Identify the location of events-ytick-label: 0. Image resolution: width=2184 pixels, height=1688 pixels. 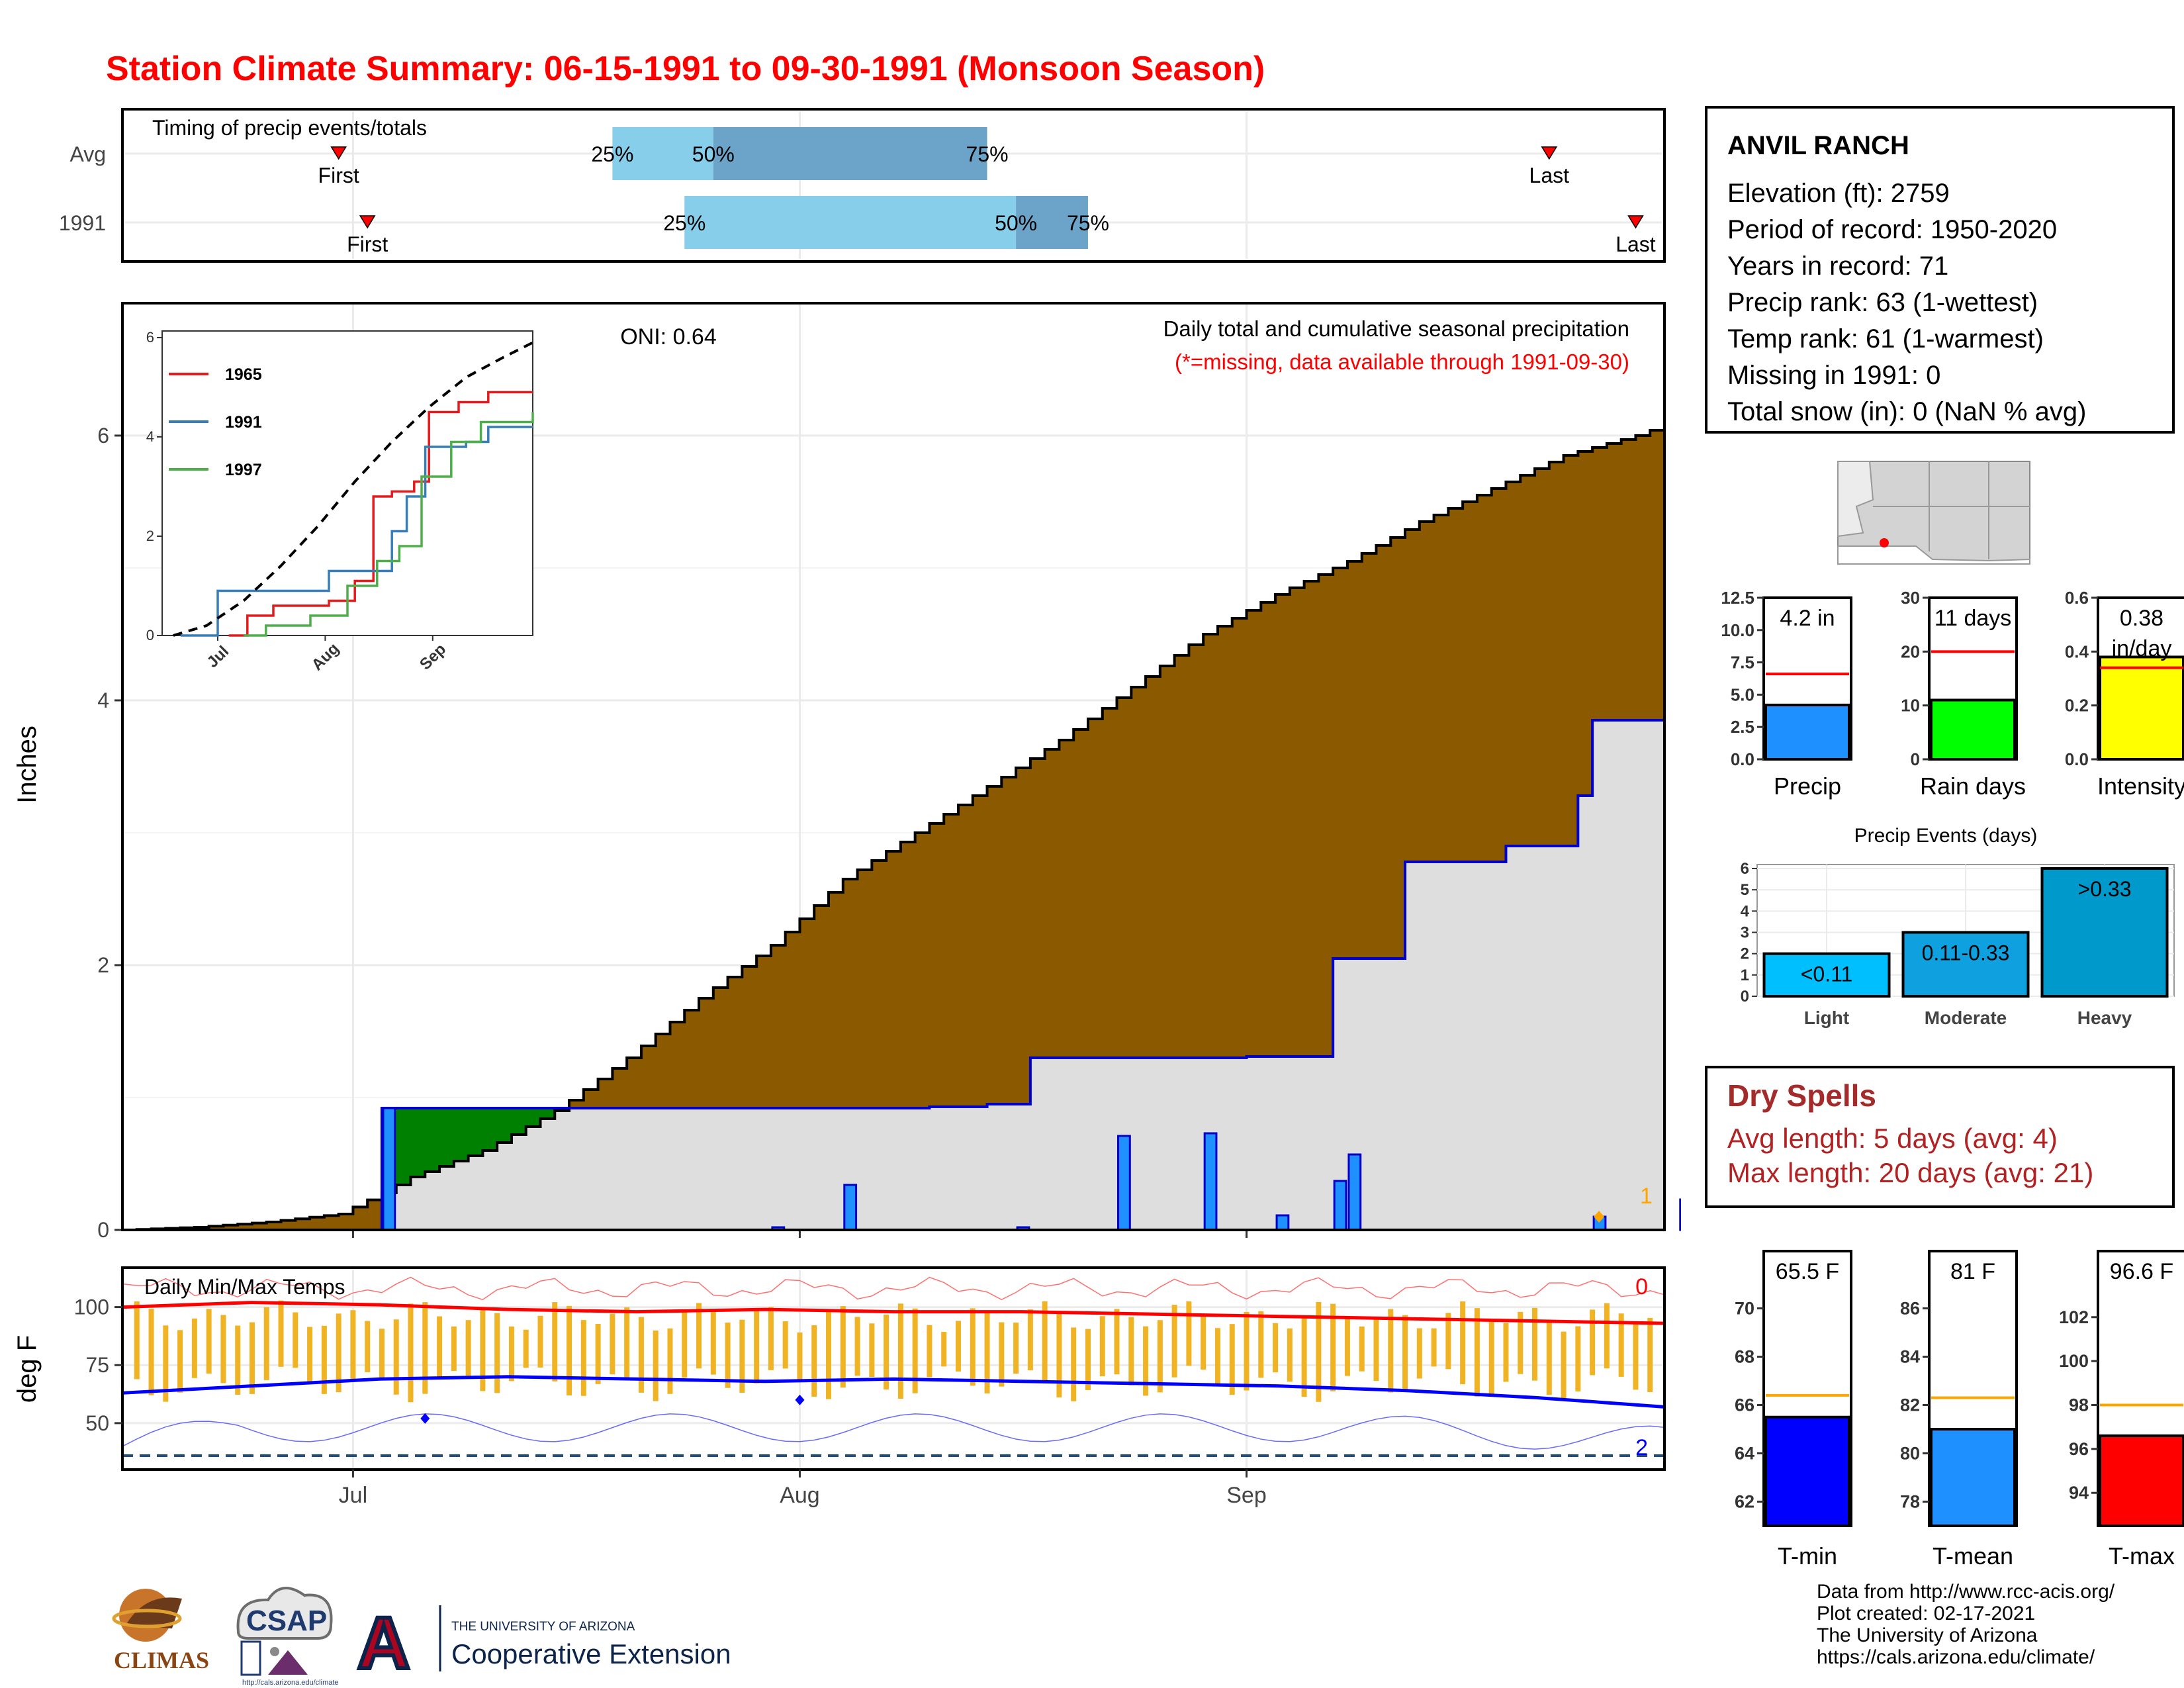
(1745, 997).